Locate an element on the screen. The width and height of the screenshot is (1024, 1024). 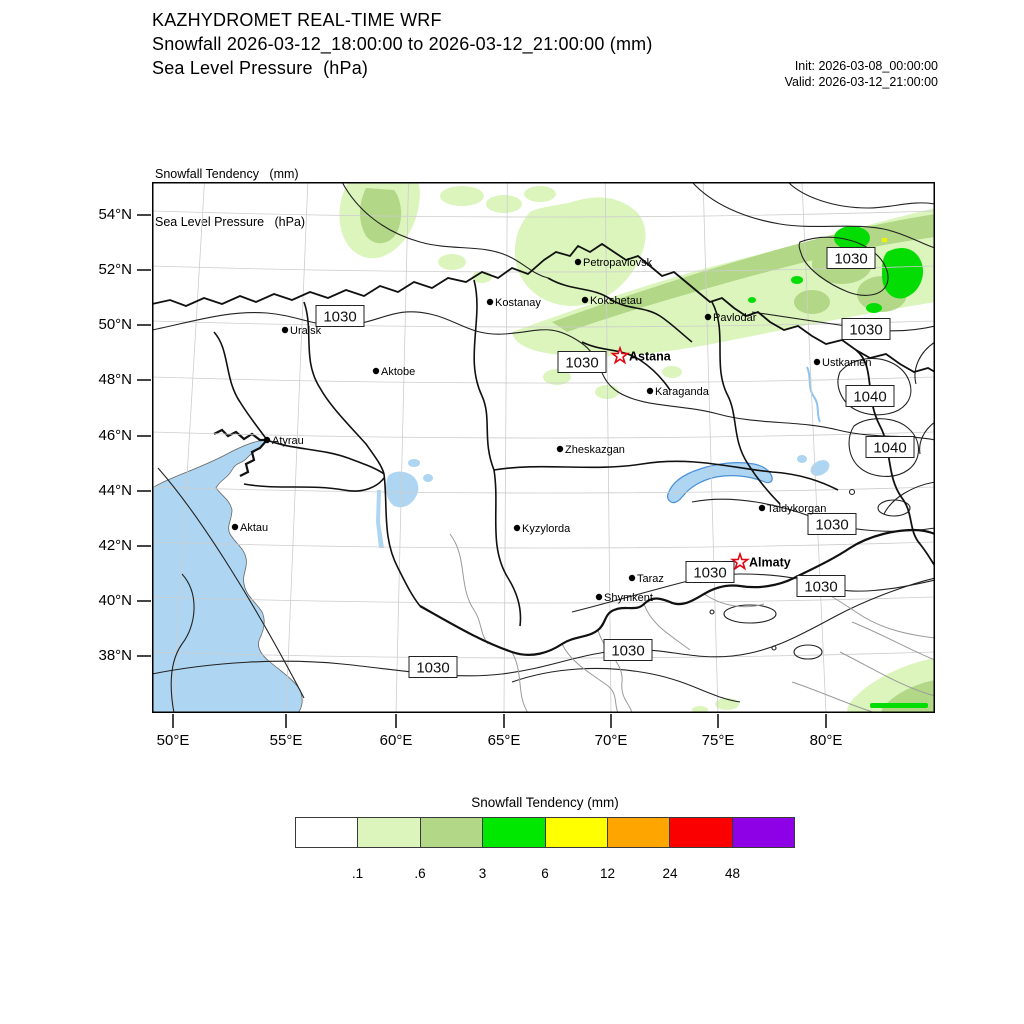
lon-tick-label: 50°E is located at coordinates (173, 740).